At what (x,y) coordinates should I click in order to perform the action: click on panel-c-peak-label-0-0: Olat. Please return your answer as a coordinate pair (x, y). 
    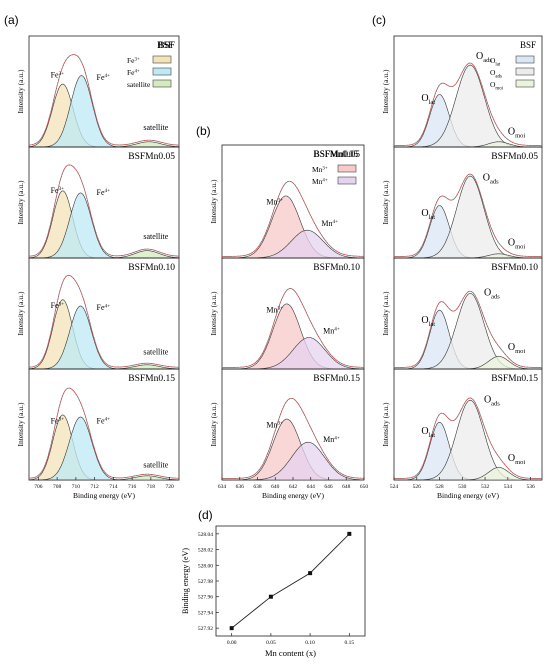
    Looking at the image, I should click on (428, 99).